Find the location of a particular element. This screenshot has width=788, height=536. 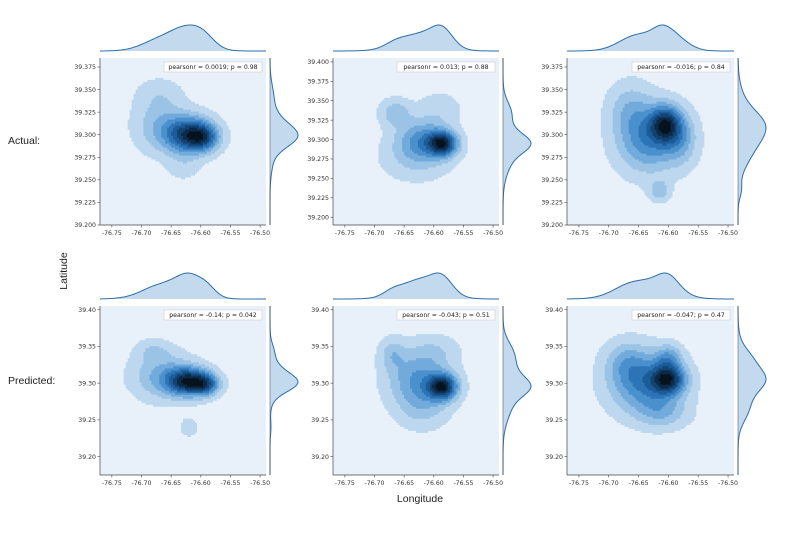

legend-text: pearsonr = -0.047; p = 0.47 is located at coordinates (681, 315).